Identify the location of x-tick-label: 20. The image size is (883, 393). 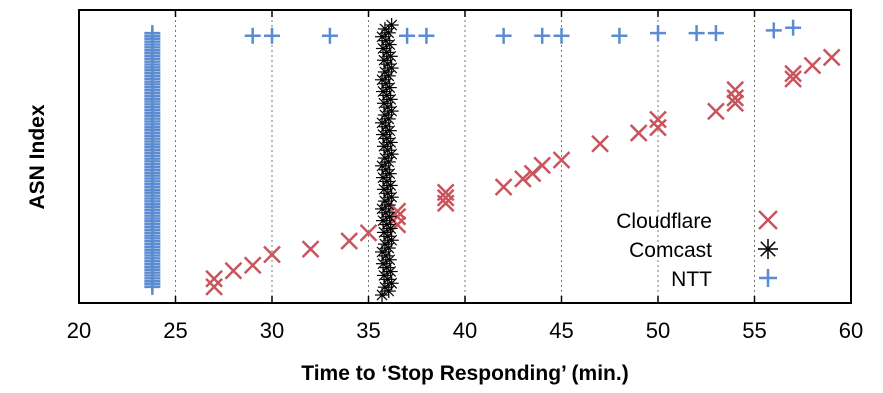
(79, 330).